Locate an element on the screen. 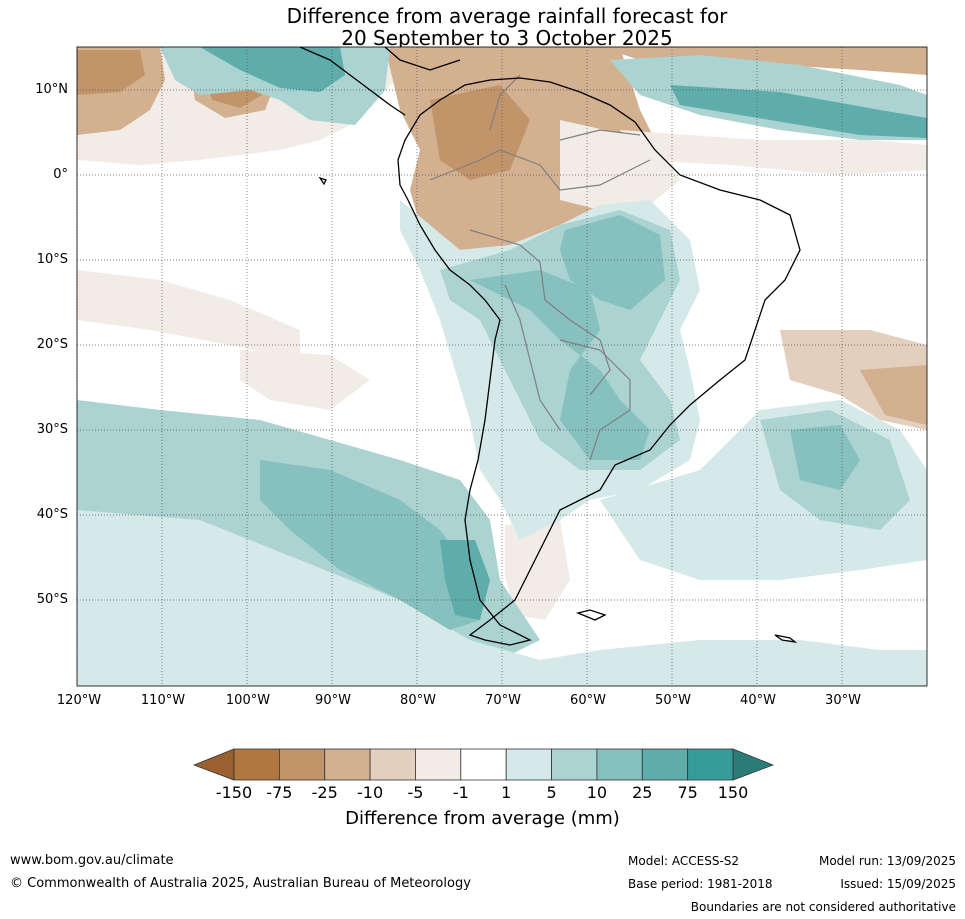  wet-field-chile-south is located at coordinates (370, 545).